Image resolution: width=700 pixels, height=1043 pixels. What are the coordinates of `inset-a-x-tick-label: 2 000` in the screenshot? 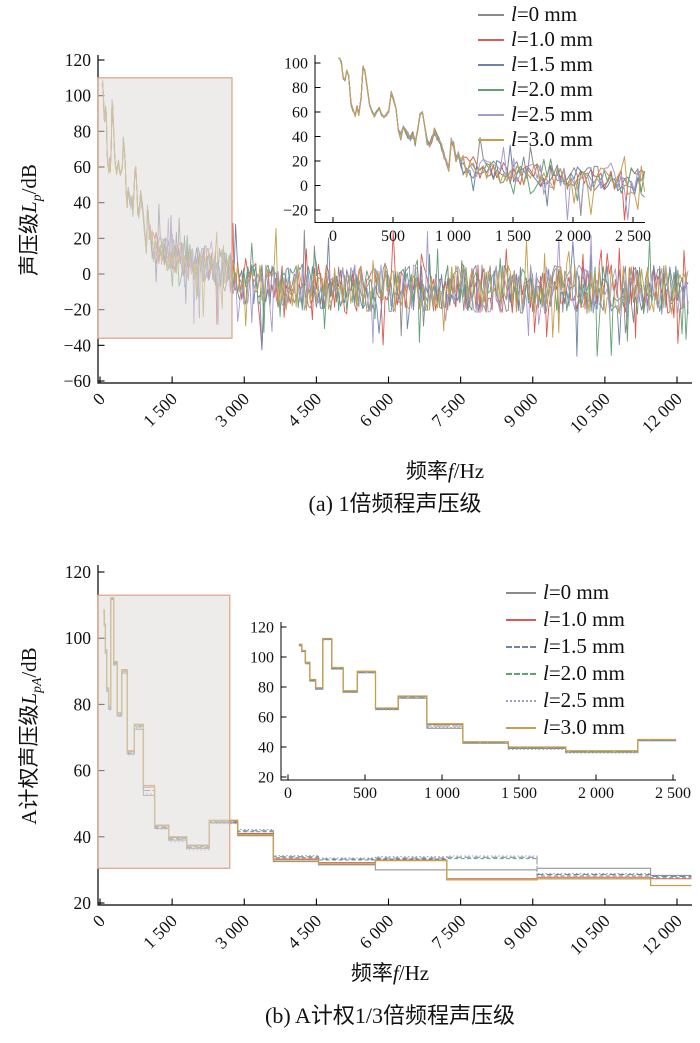 It's located at (573, 236).